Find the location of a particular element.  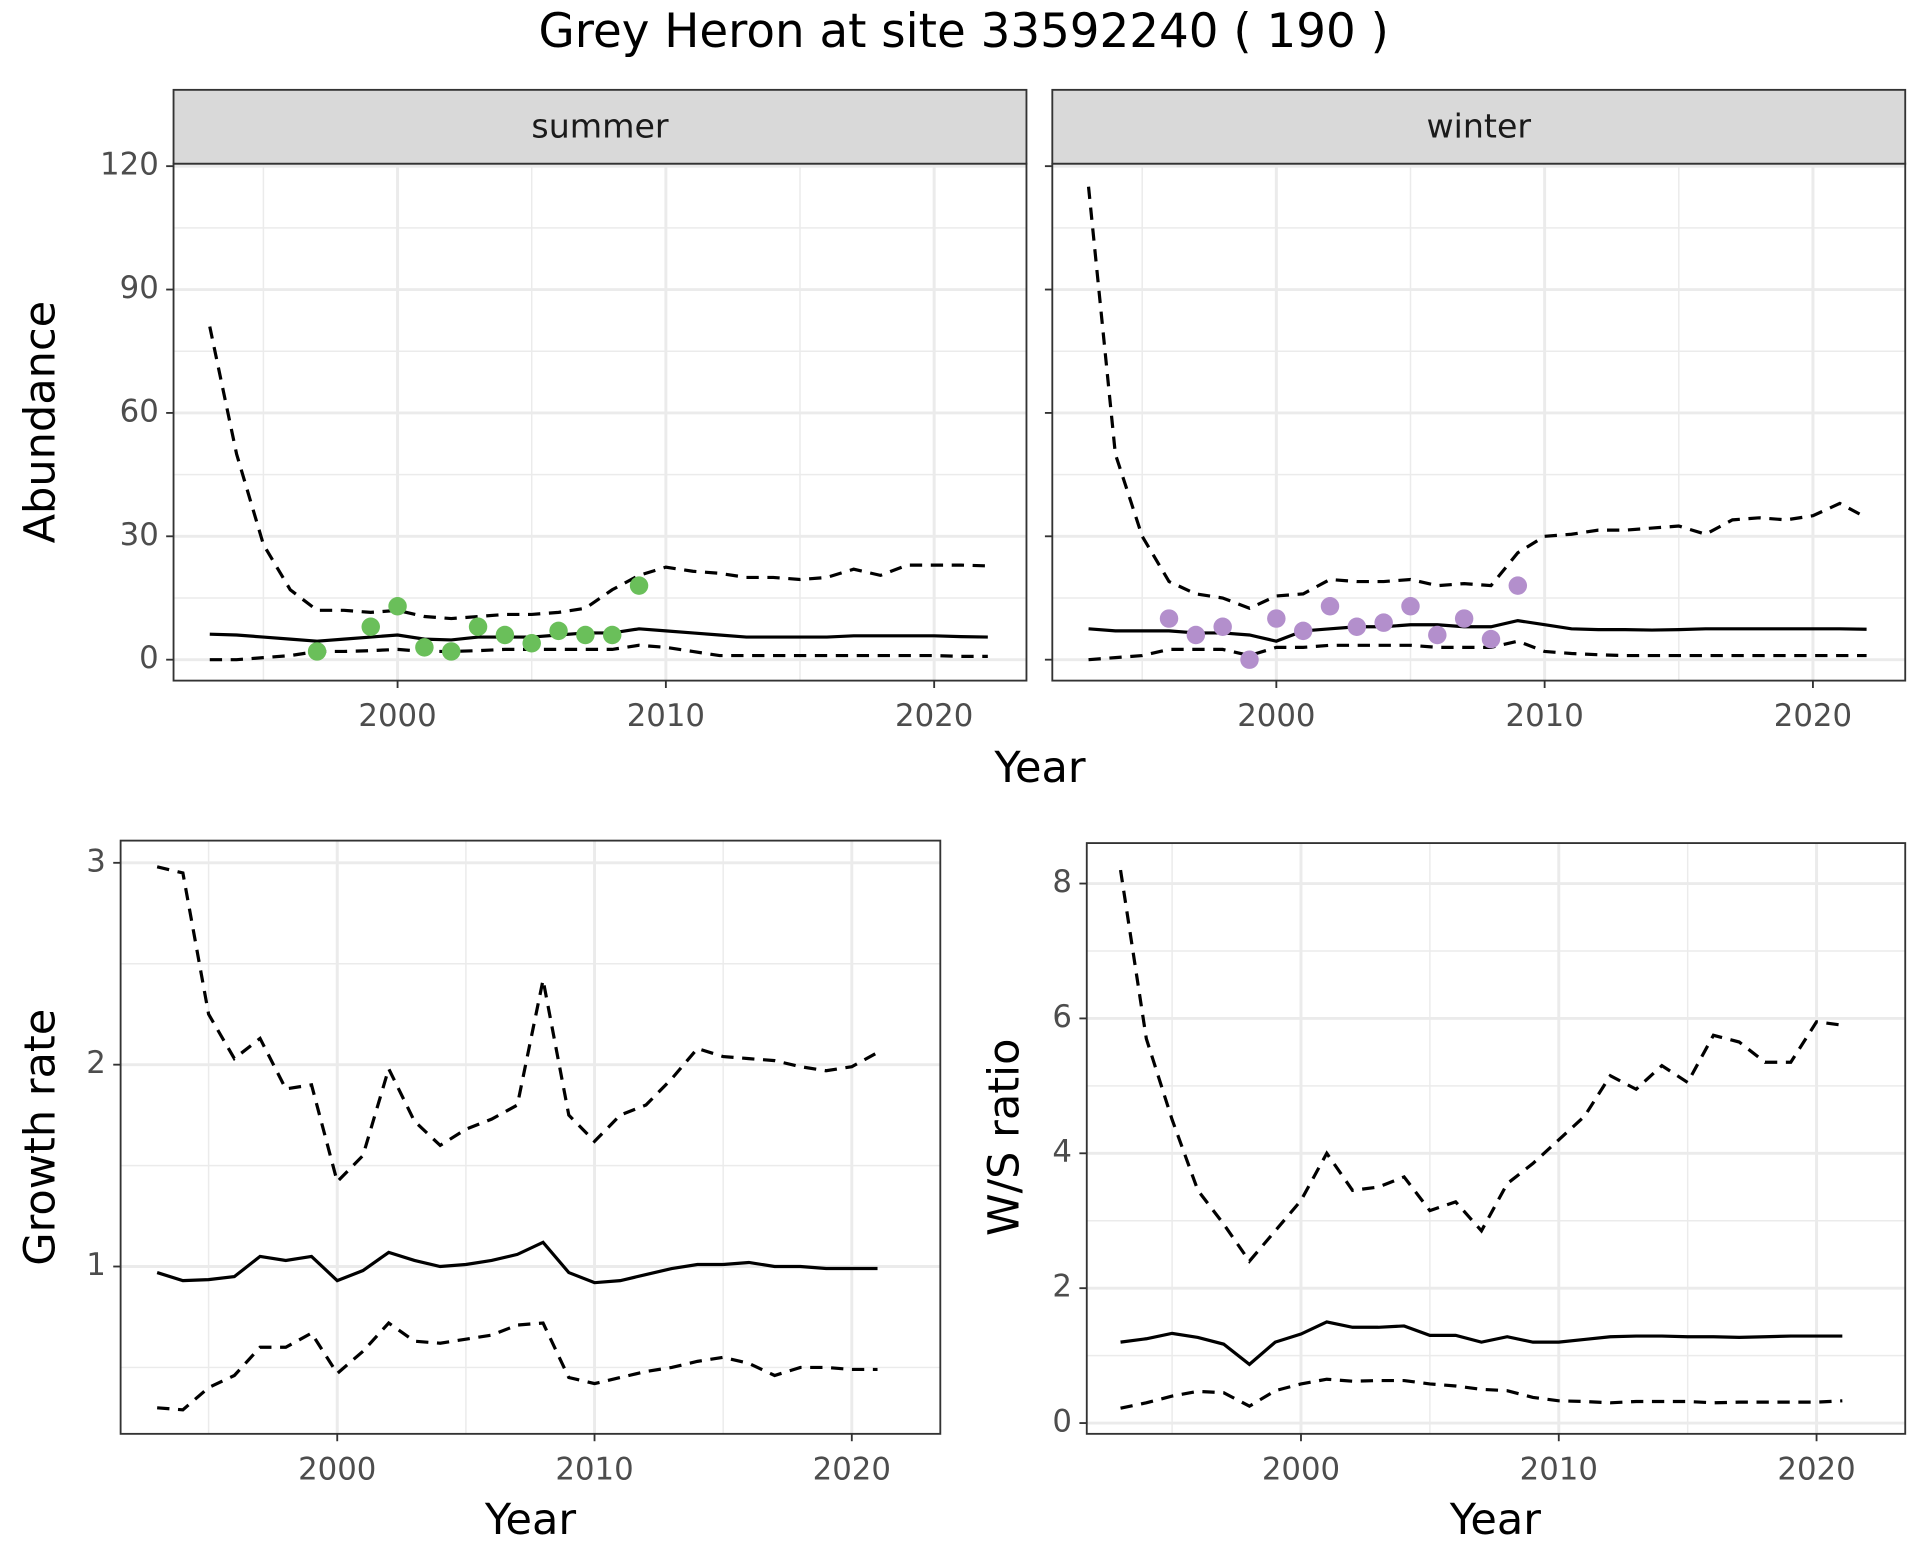

y-tick-label: 30 is located at coordinates (139, 535).